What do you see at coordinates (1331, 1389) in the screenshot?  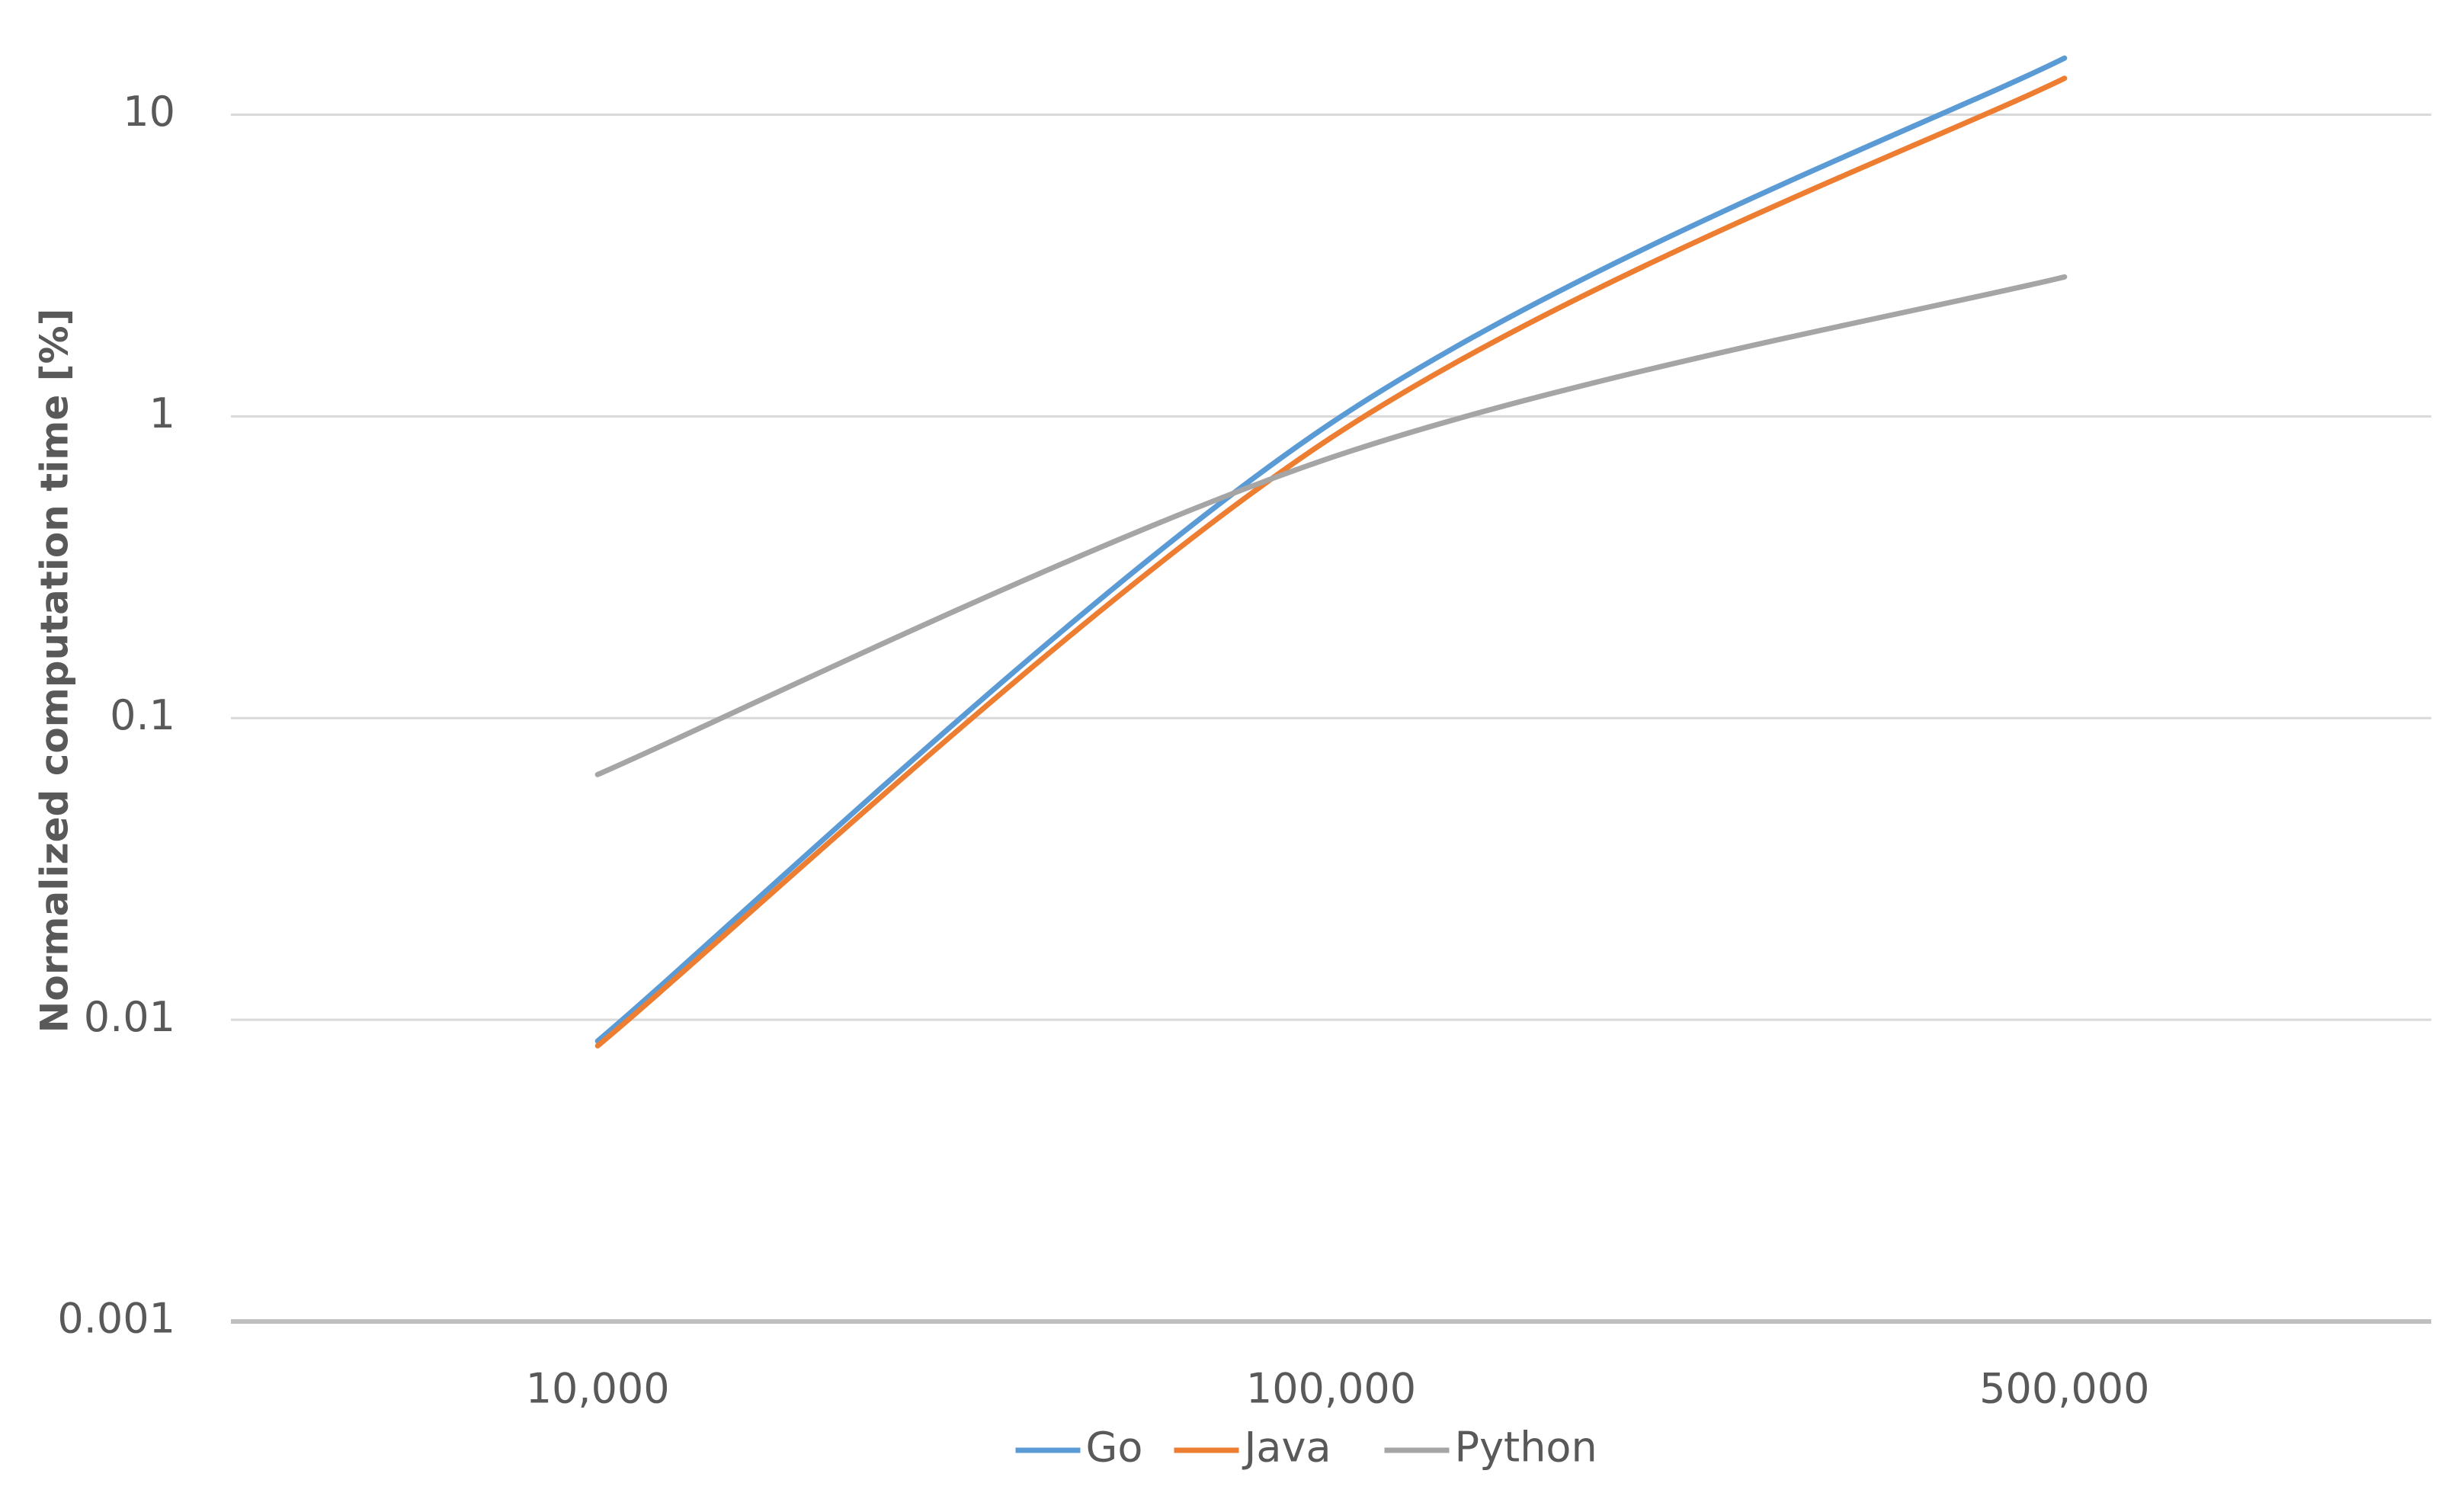 I see `x-tick-label: 100,000` at bounding box center [1331, 1389].